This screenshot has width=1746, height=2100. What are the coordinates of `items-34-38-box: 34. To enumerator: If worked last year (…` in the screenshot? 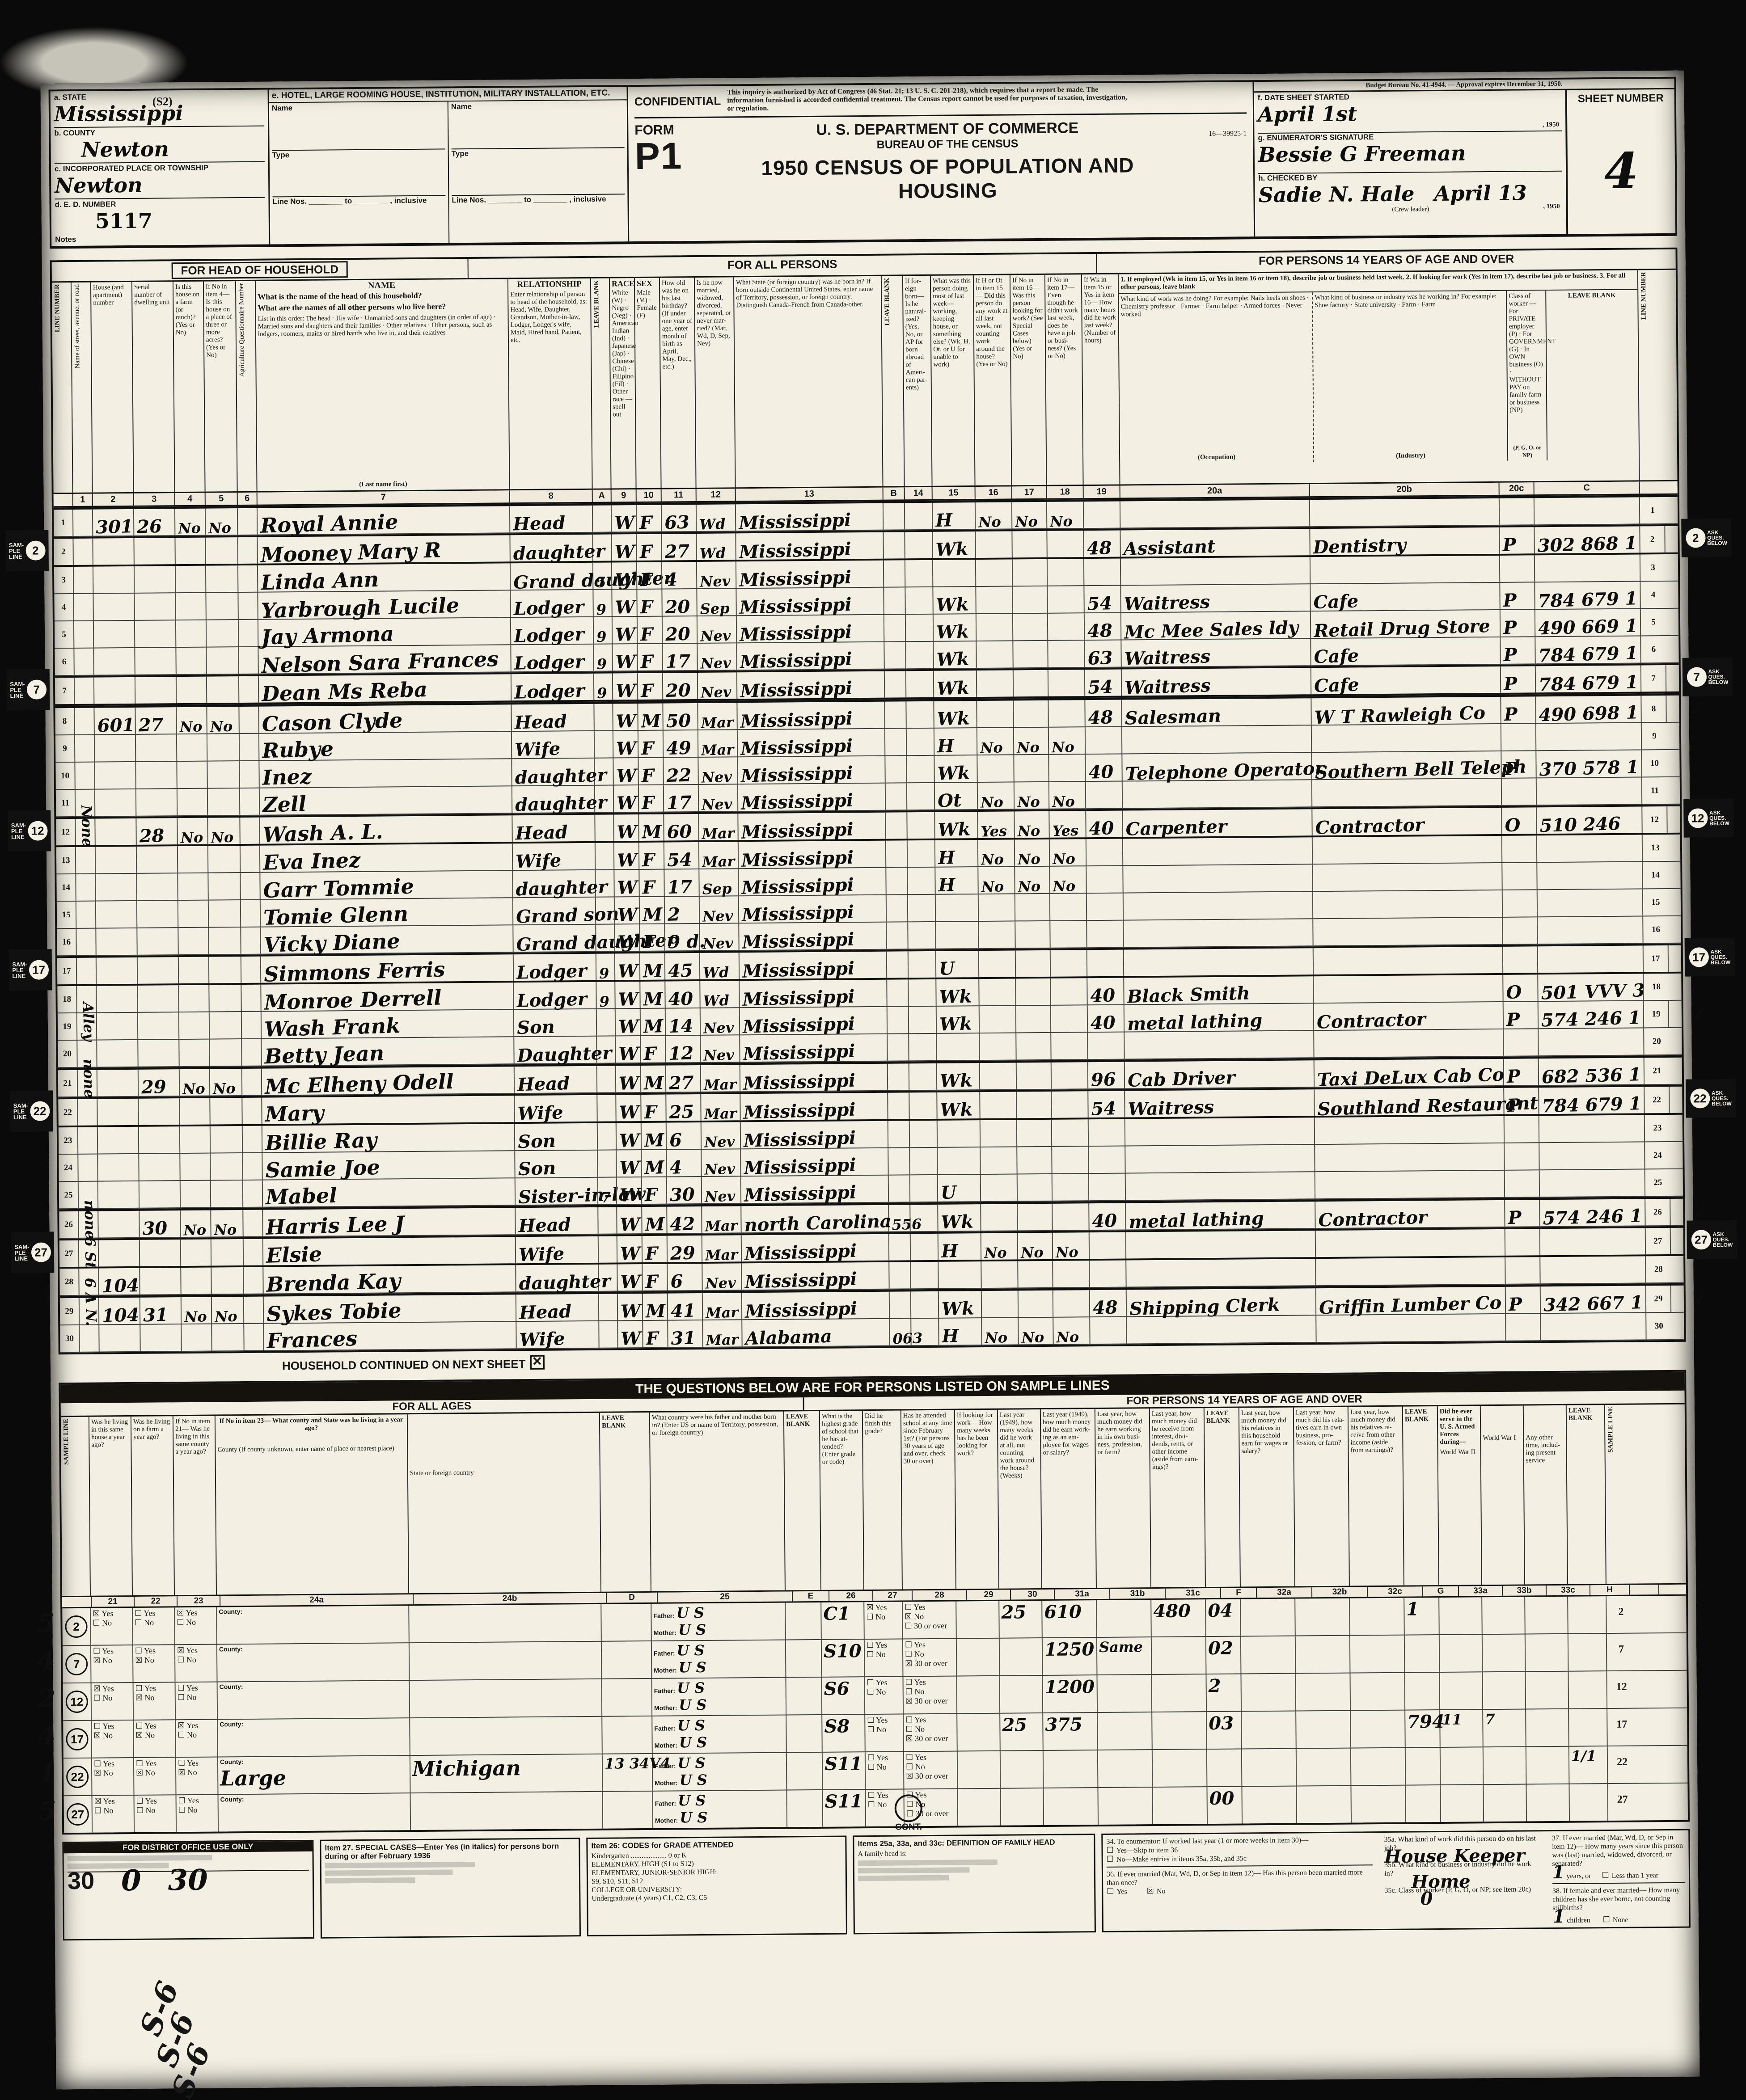 It's located at (1396, 1880).